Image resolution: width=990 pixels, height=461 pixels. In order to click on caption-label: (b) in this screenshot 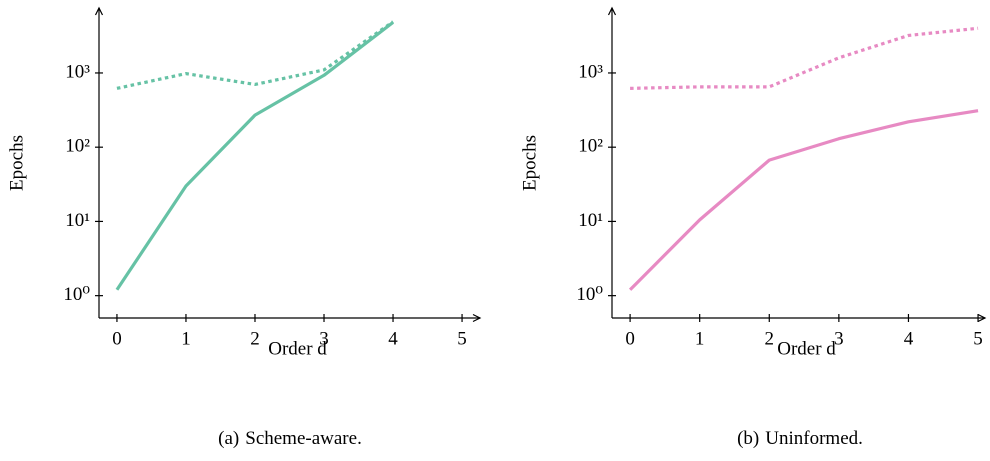, I will do `click(748, 438)`.